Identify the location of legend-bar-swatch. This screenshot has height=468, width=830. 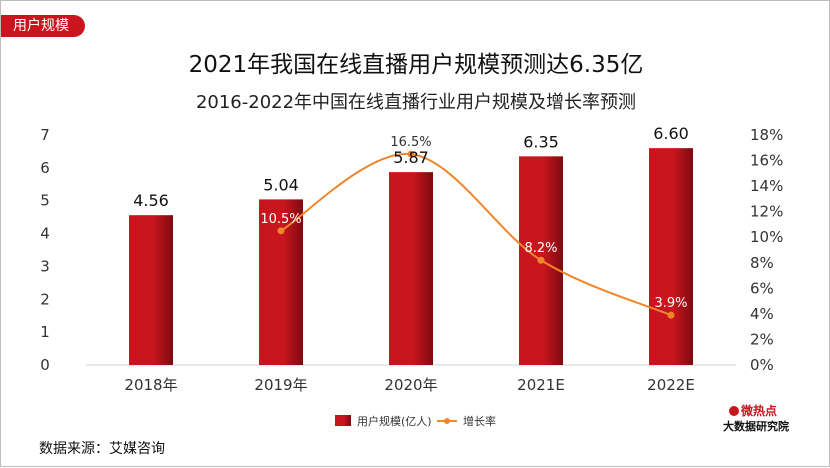
(343, 420).